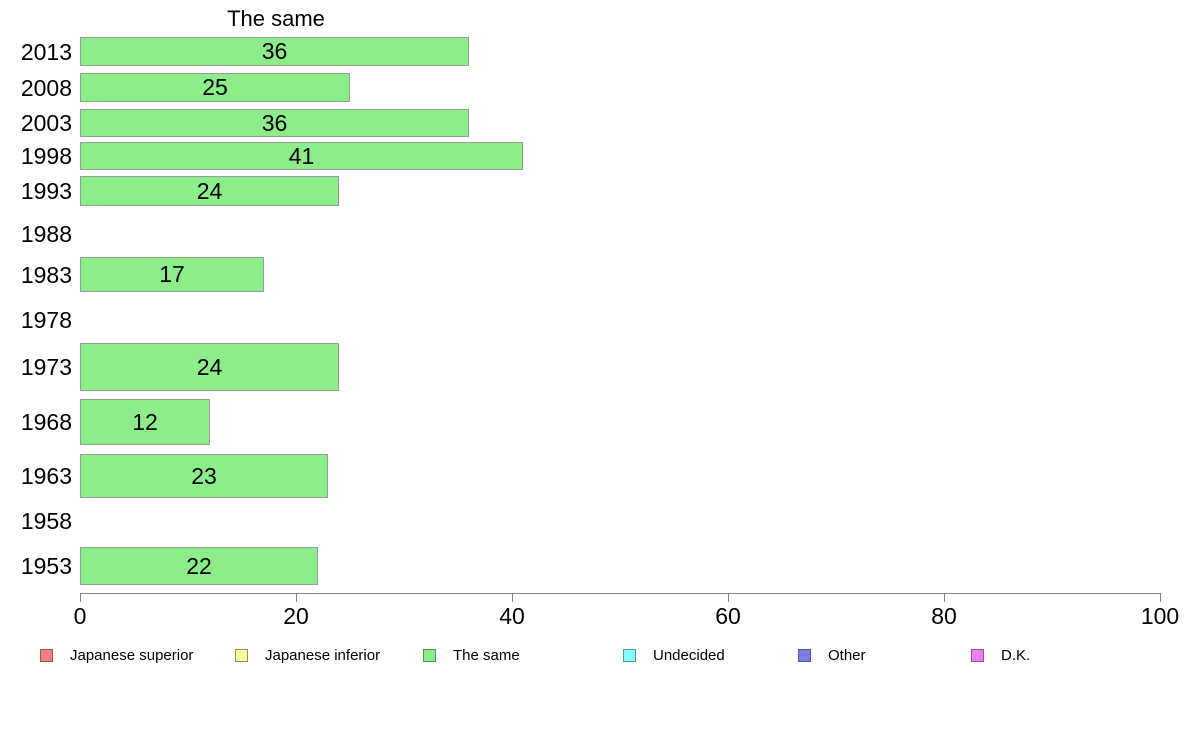 This screenshot has width=1188, height=736. I want to click on bar-2008: 25, so click(215, 87).